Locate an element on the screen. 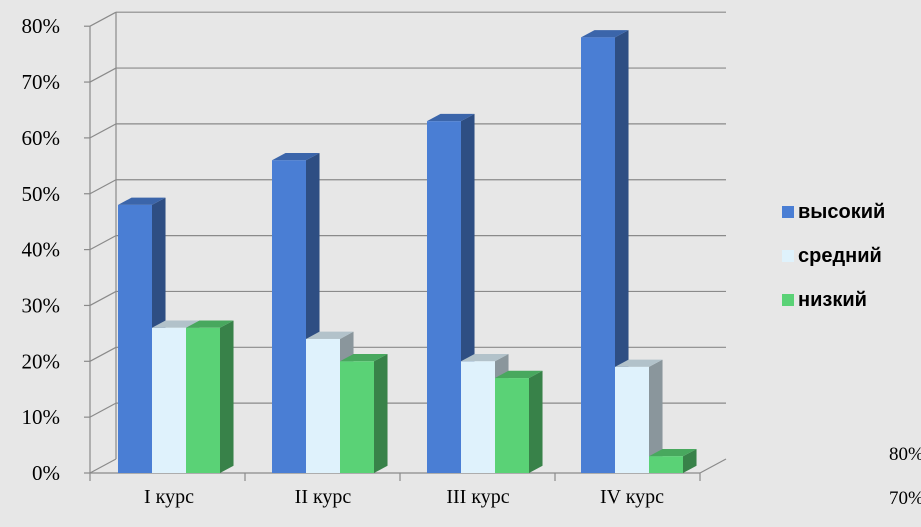  bar-низкий-4 is located at coordinates (673, 460).